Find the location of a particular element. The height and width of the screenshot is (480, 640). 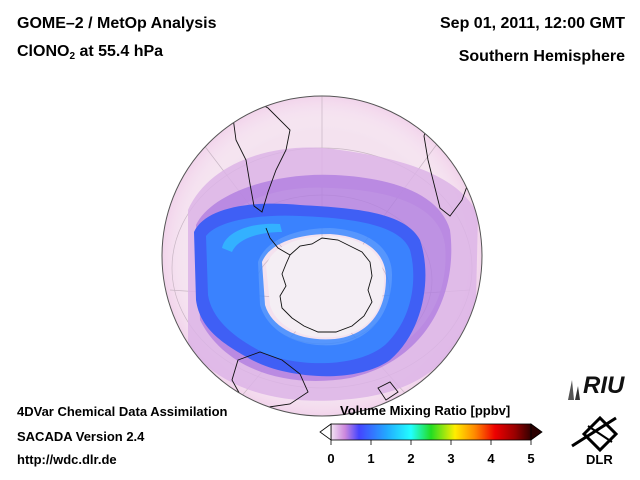

species-subscript: 2 is located at coordinates (72, 56).